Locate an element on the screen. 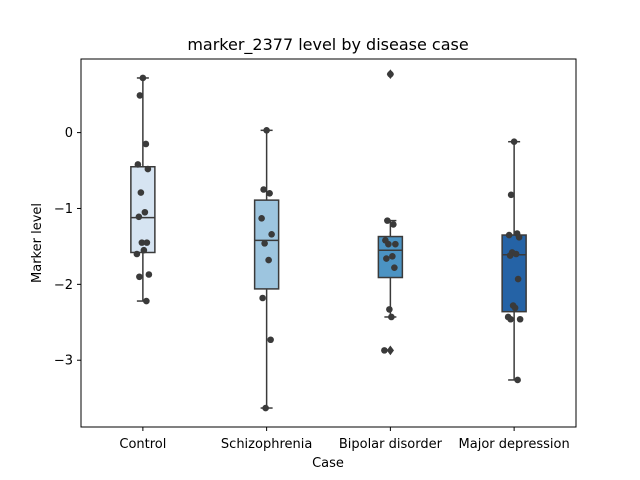 Image resolution: width=640 pixels, height=480 pixels. chart-title: marker_2377 level by disease case is located at coordinates (327, 45).